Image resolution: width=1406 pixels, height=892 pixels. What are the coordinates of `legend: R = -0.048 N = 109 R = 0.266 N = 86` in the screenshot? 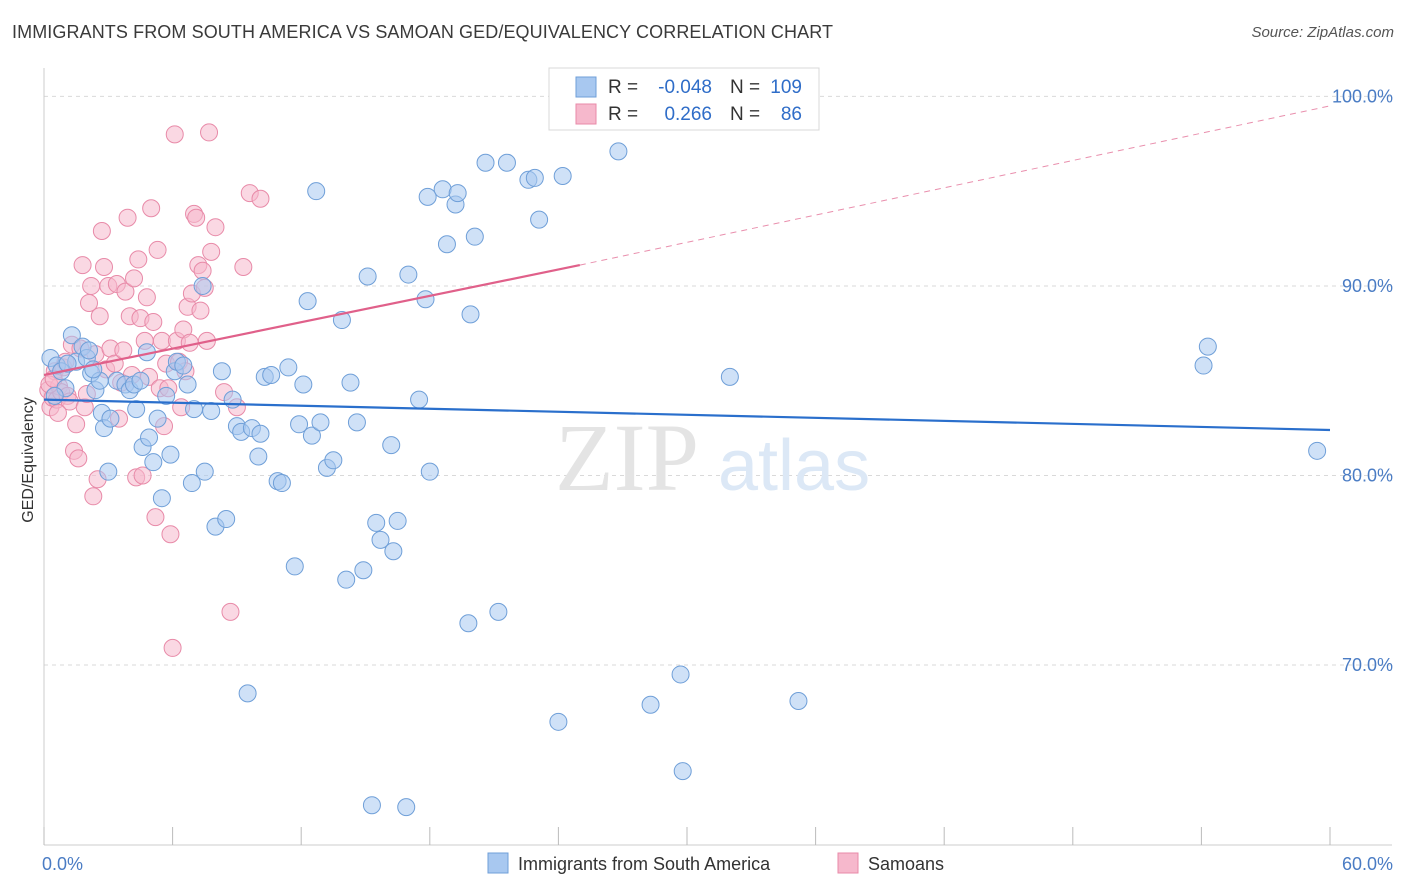 It's located at (684, 99).